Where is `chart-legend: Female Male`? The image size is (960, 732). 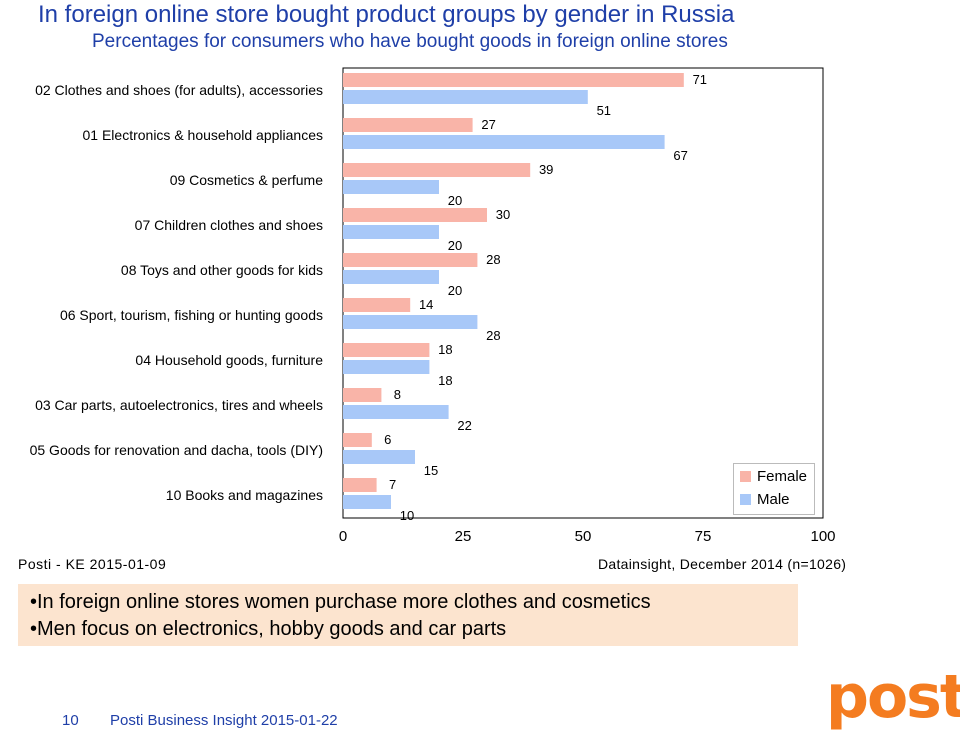 chart-legend: Female Male is located at coordinates (774, 489).